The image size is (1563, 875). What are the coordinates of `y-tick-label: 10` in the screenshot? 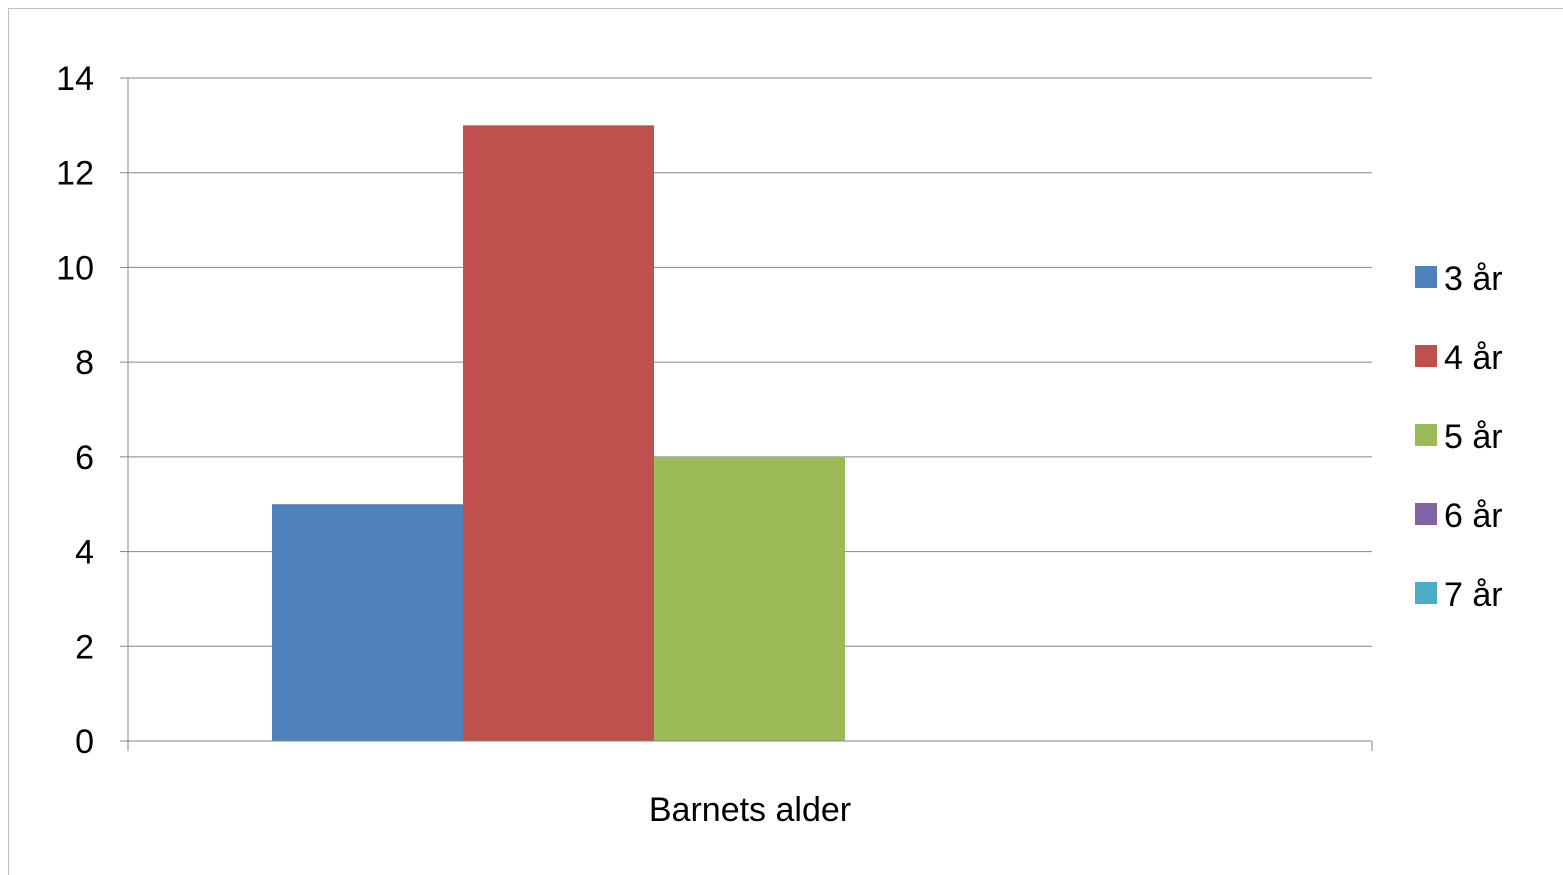 It's located at (75, 268).